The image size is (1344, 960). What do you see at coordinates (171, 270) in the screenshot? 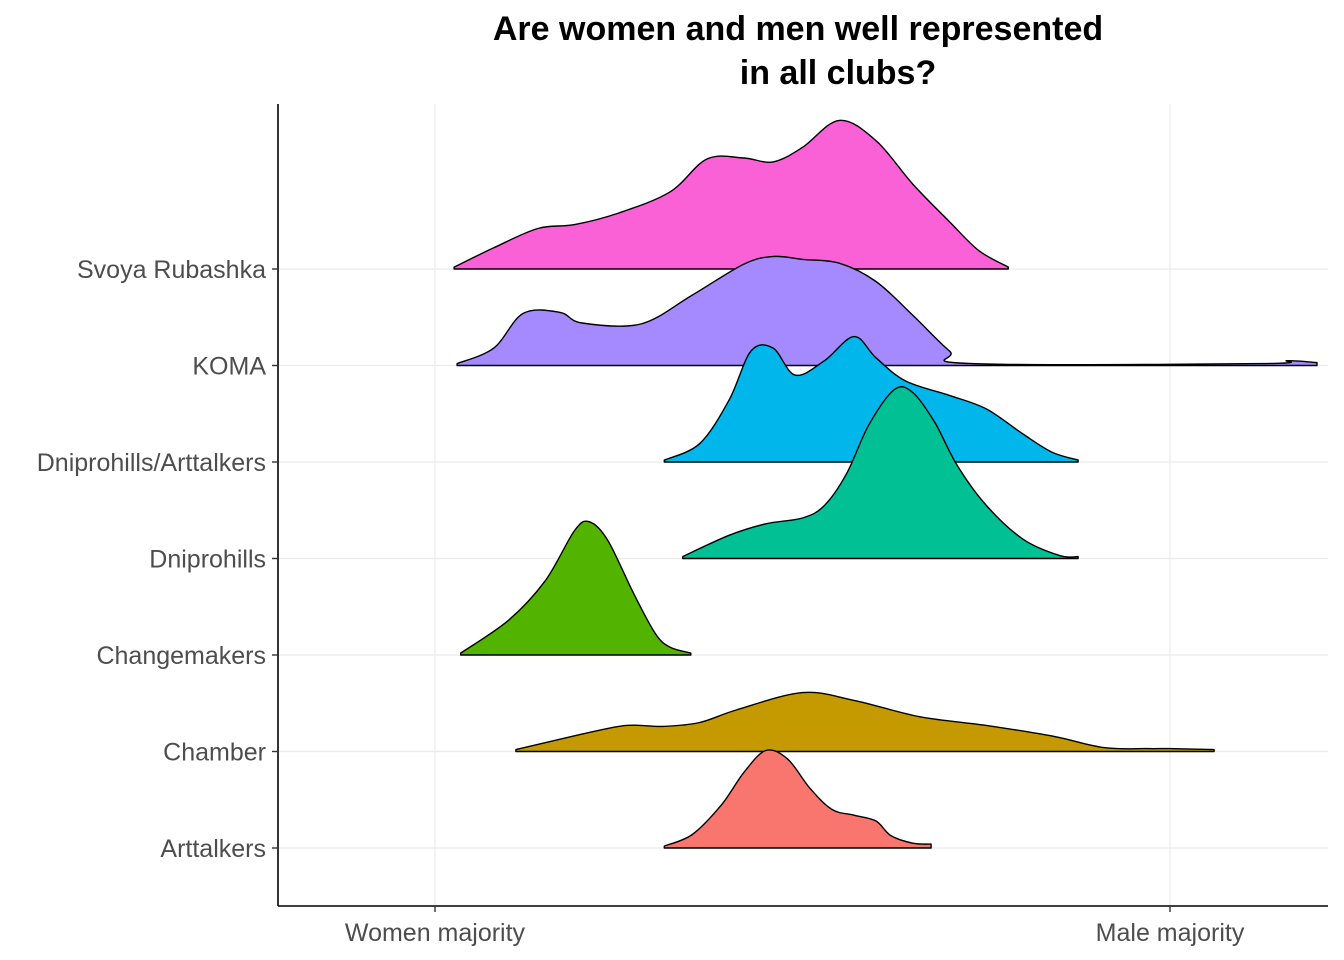
I see `y-tick-label-svoya-rubashka: Svoya Rubashka` at bounding box center [171, 270].